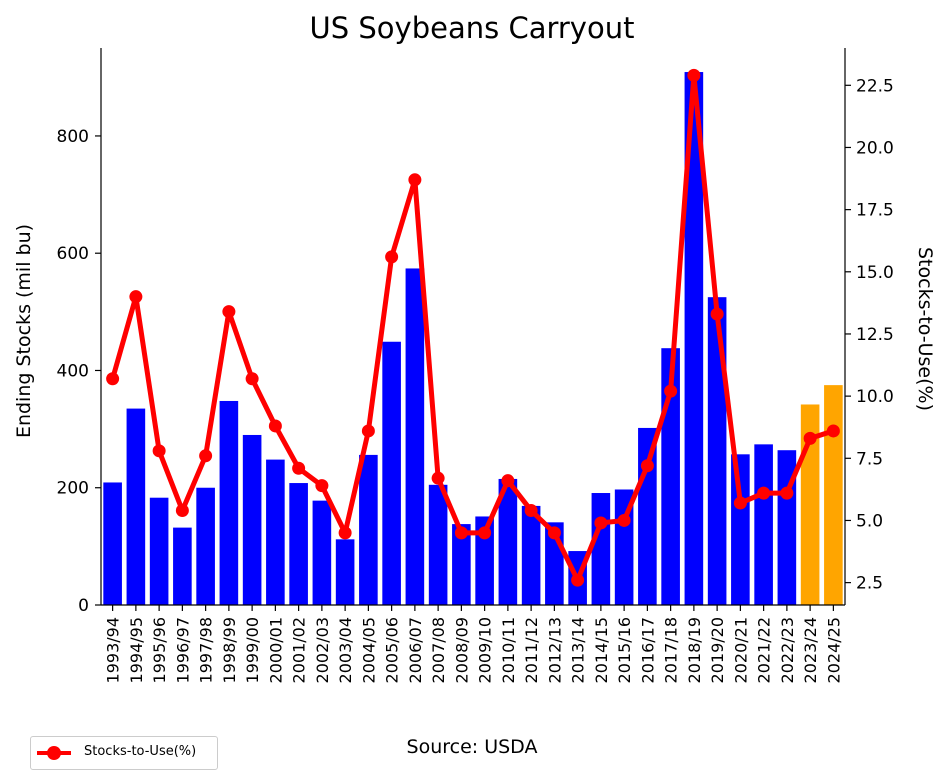 This screenshot has width=948, height=779. I want to click on x-tick-label: 2020/21, so click(740, 650).